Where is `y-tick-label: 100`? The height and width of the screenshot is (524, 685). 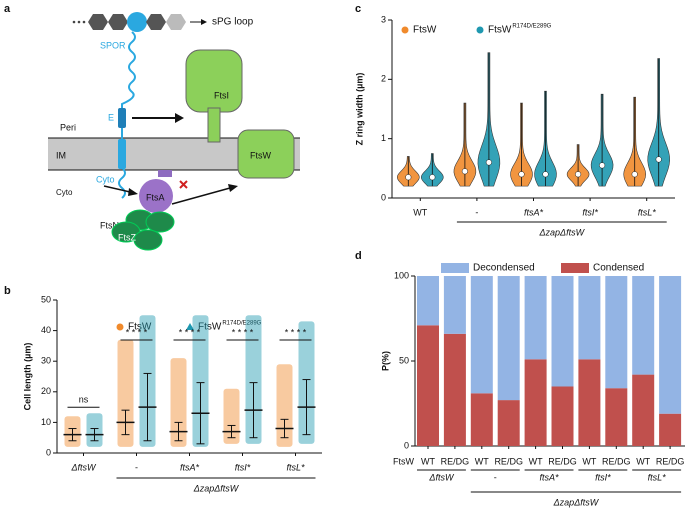
y-tick-label: 100 is located at coordinates (401, 275).